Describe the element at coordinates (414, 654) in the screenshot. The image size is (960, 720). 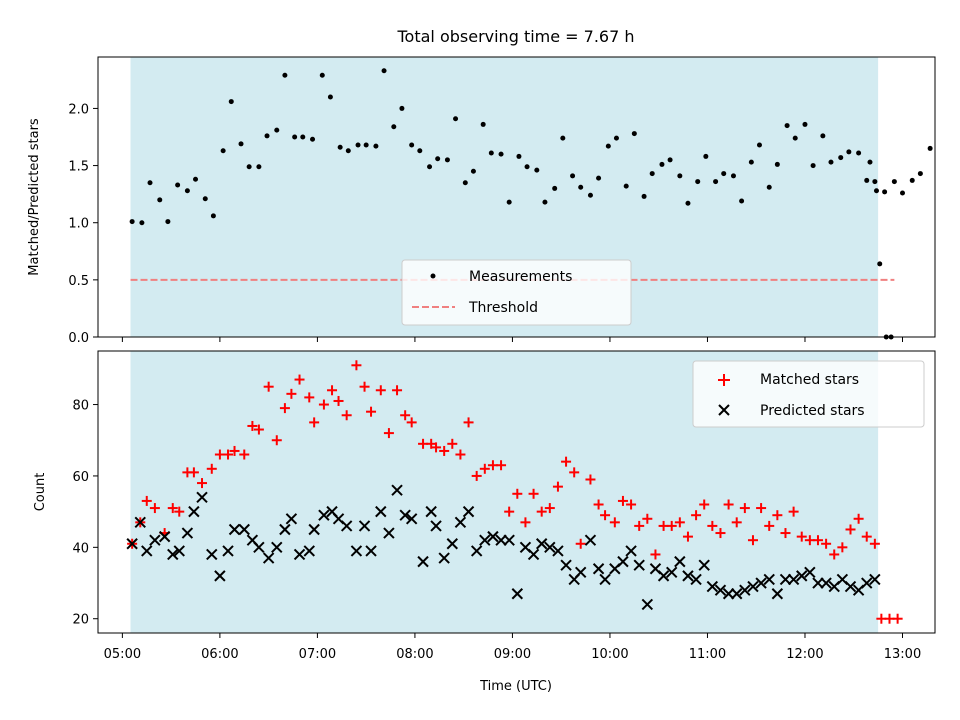
I see `x-tick-label: 08:00` at that location.